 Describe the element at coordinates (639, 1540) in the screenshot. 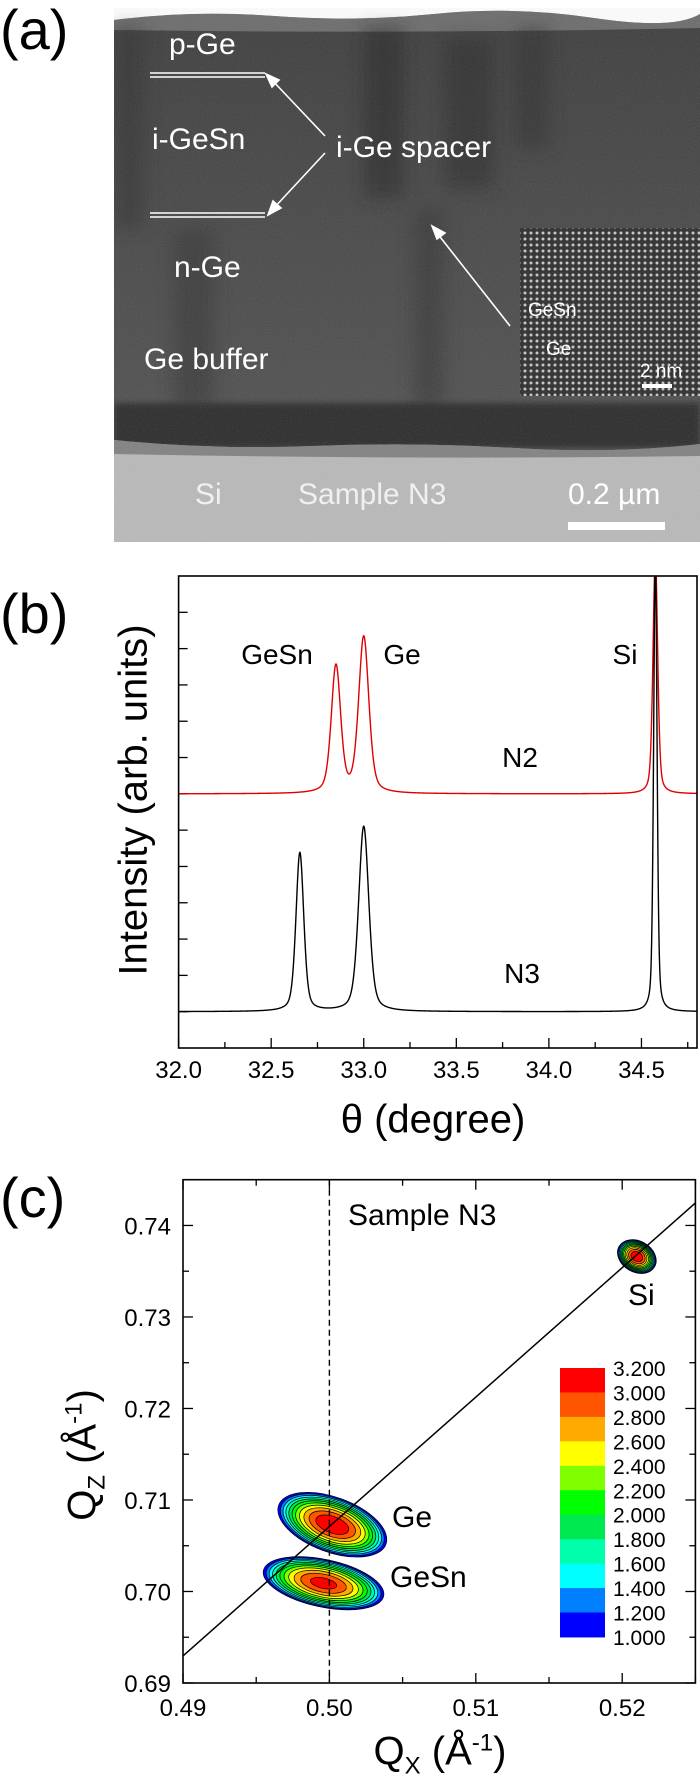

I see `colorbar-label: 1.800` at that location.